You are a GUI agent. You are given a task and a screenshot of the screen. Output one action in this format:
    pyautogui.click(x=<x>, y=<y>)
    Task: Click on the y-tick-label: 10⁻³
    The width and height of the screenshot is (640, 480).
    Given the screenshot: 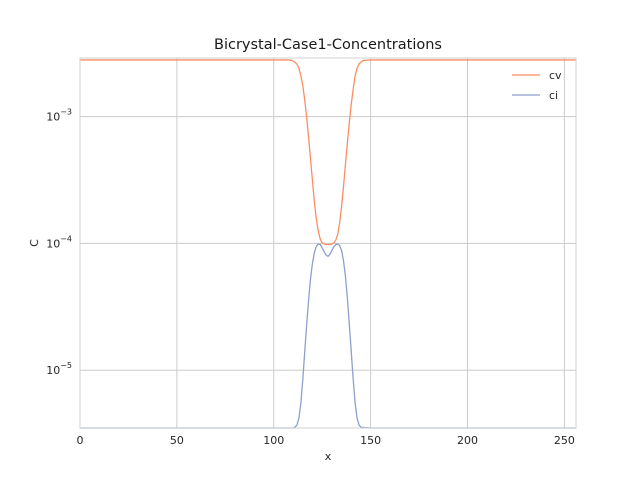 What is the action you would take?
    pyautogui.click(x=59, y=116)
    